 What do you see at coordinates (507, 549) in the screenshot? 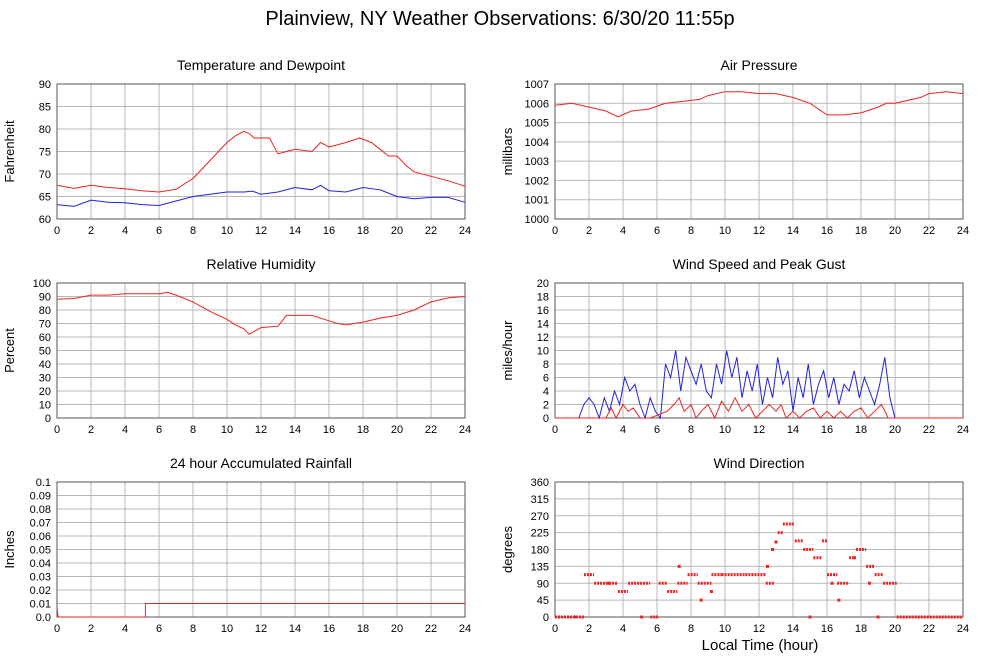
I see `y-axis-label: degrees` at bounding box center [507, 549].